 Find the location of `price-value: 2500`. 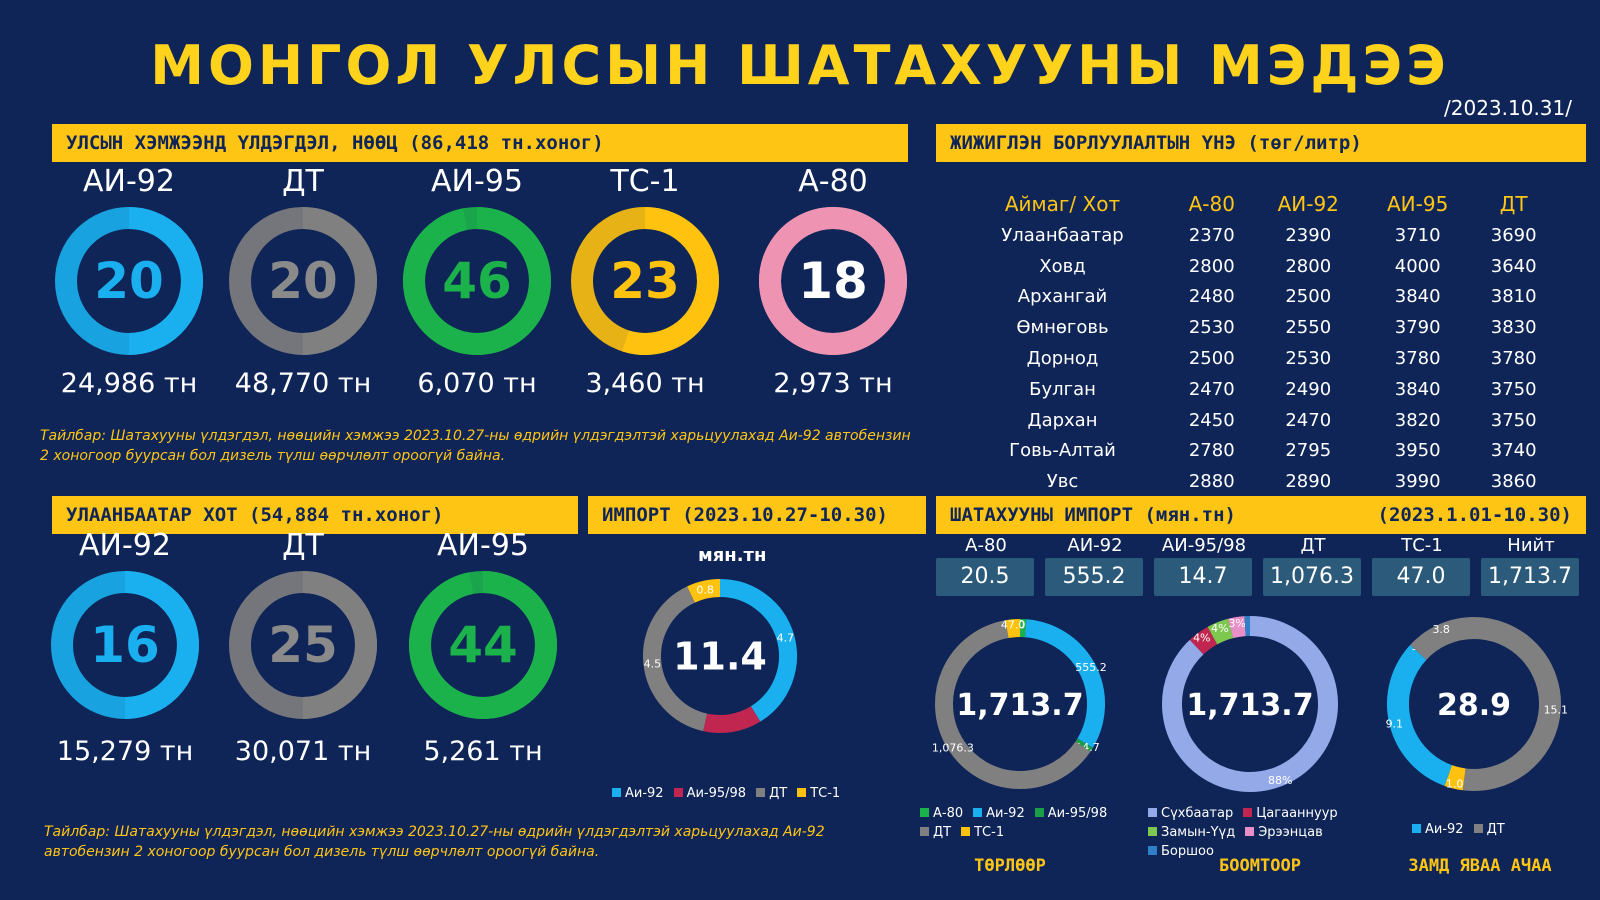

price-value: 2500 is located at coordinates (1308, 297).